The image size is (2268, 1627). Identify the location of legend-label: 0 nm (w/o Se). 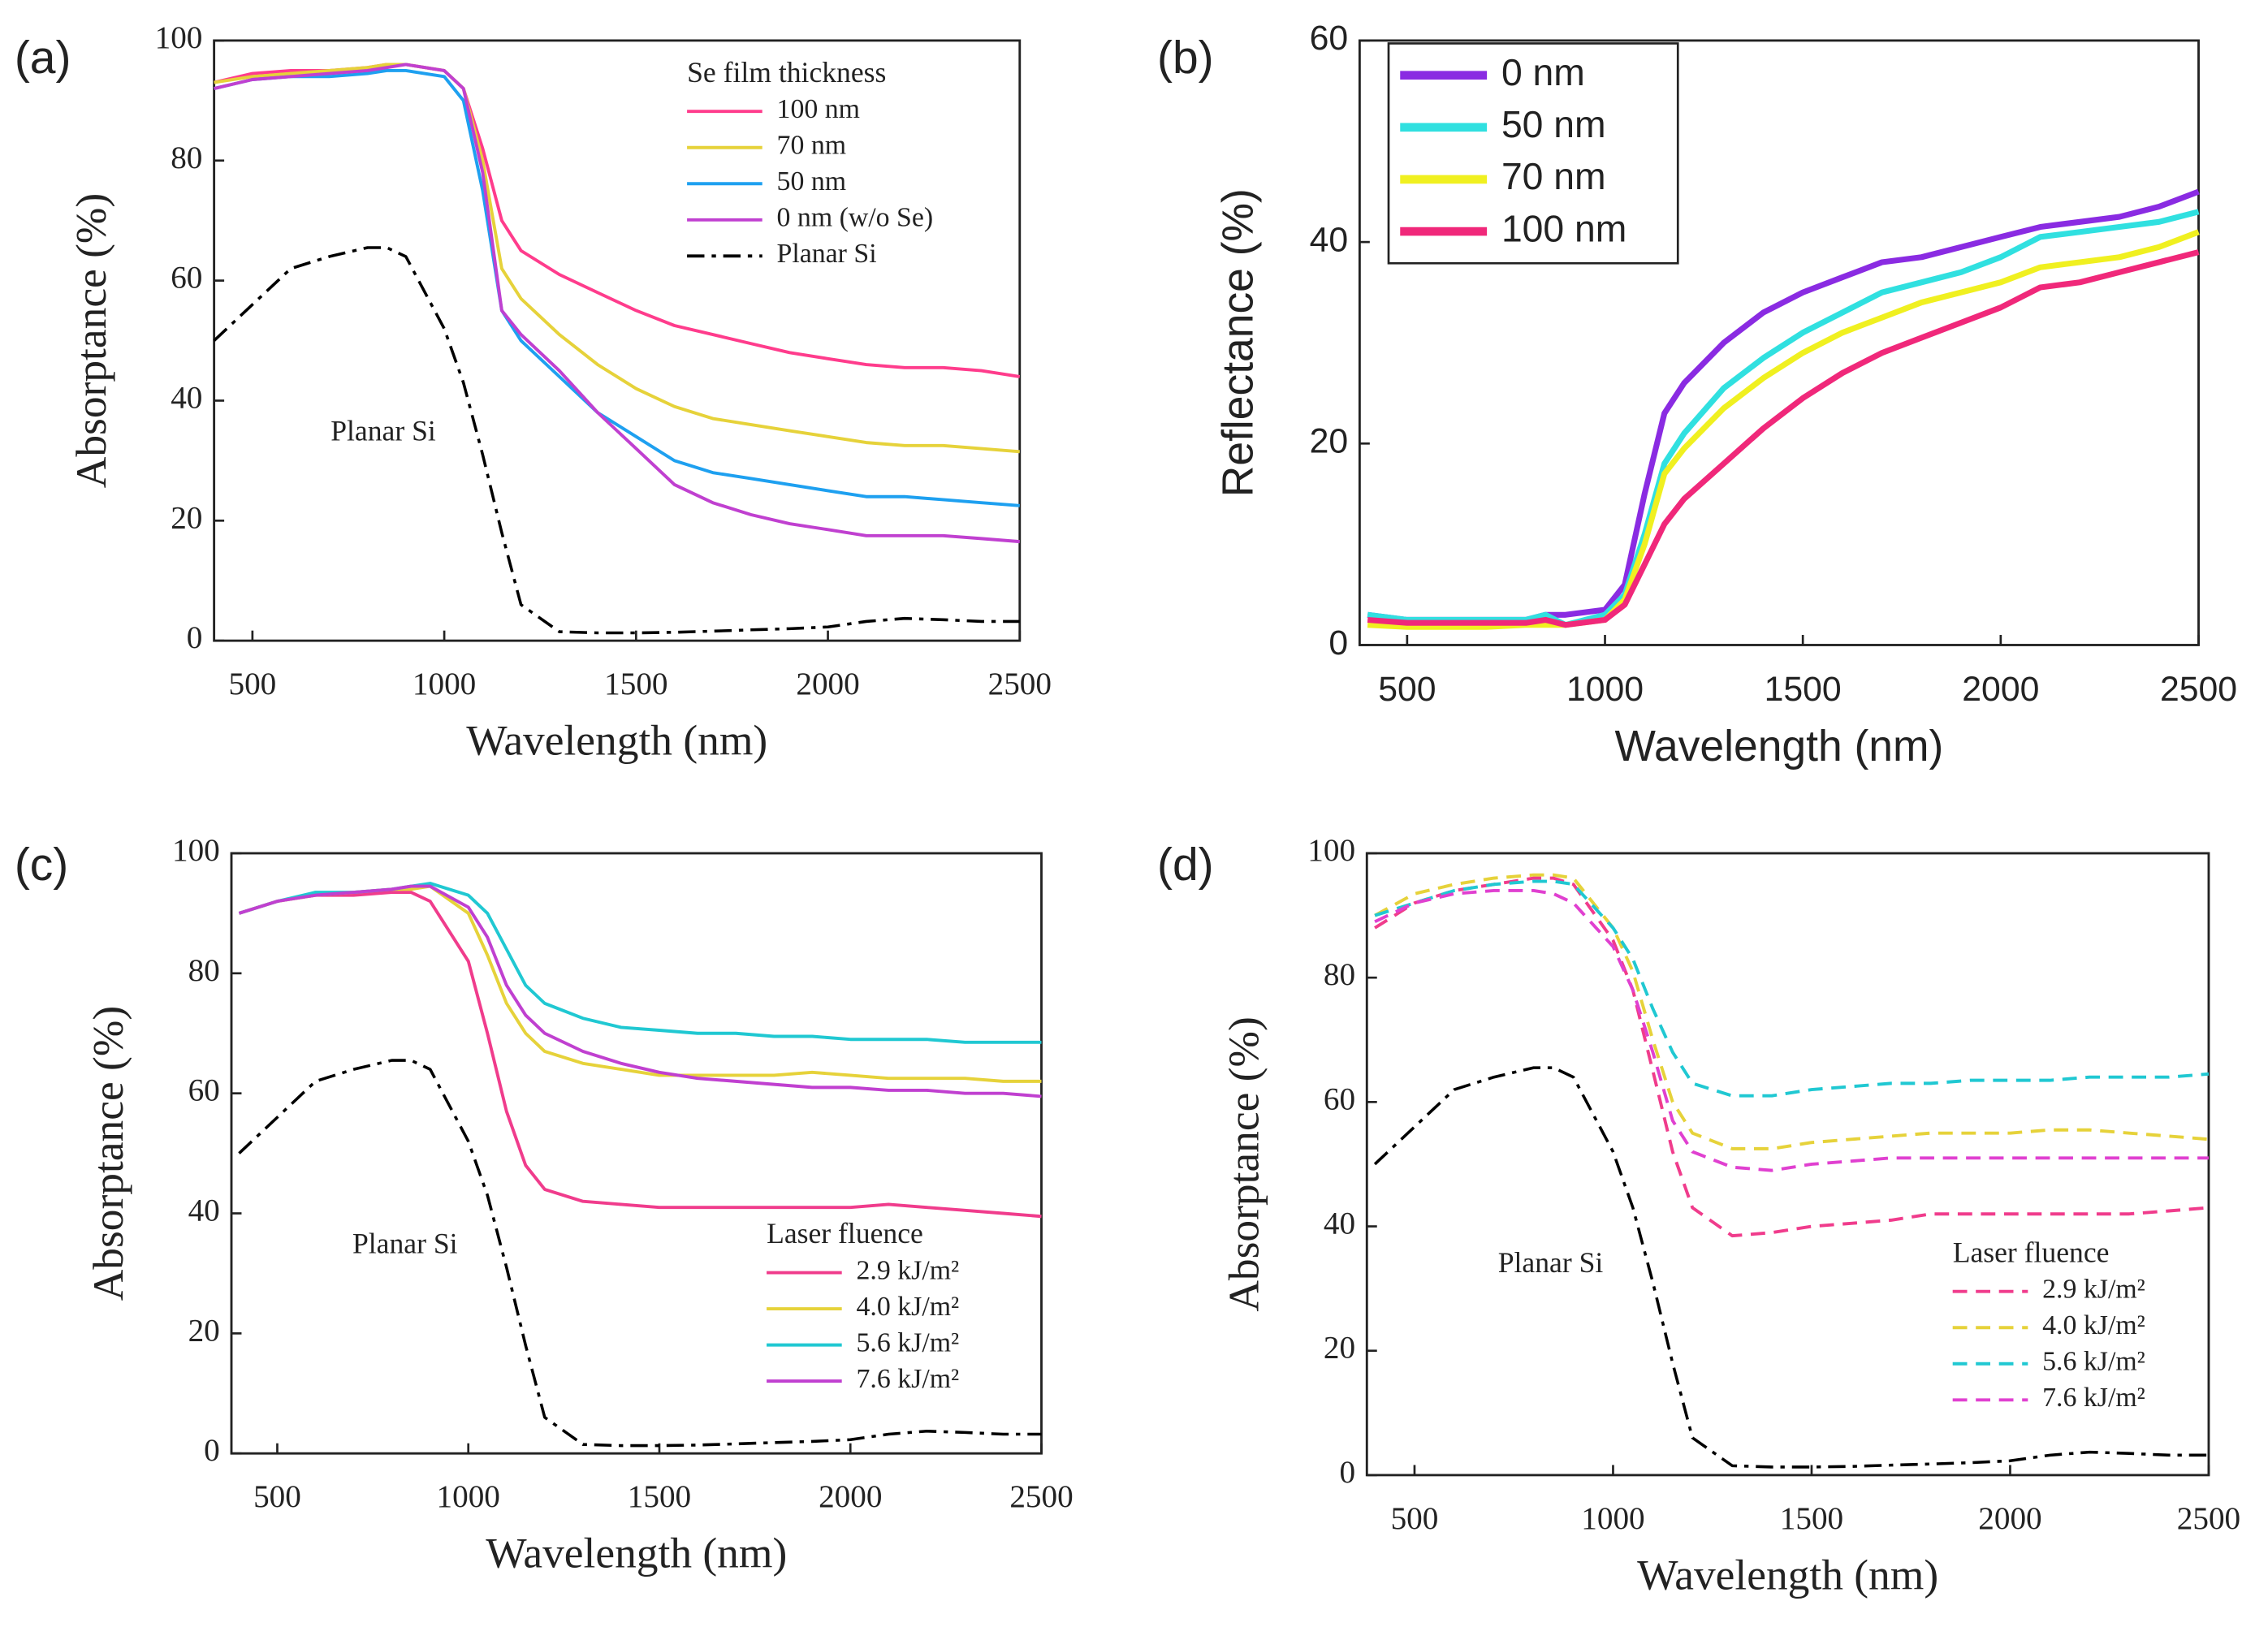
(855, 218).